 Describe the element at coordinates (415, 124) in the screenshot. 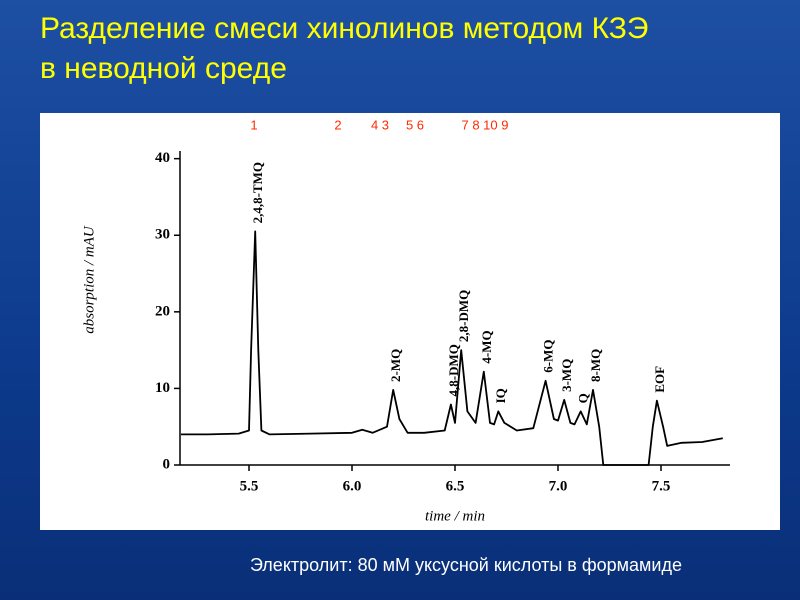

I see `peak-number: 5 6` at that location.